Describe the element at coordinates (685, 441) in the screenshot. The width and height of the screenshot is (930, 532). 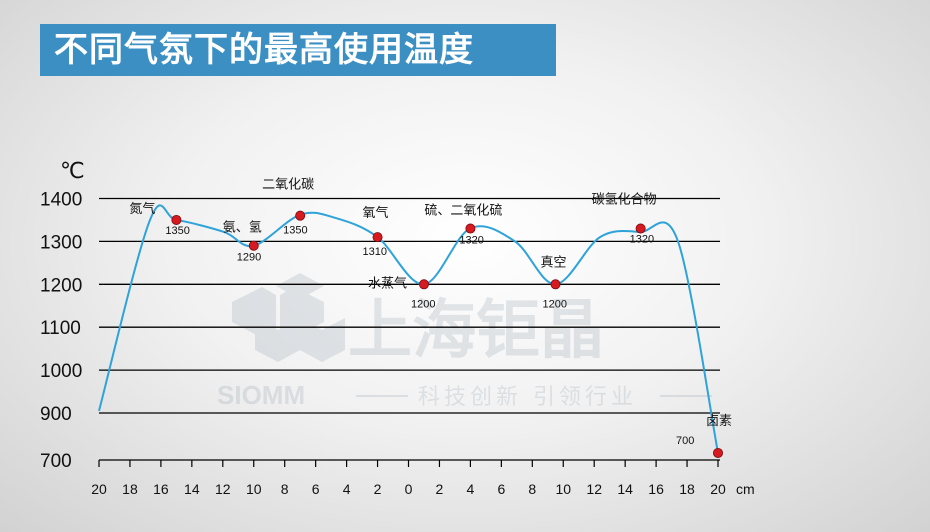
I see `point-value-label: 700` at that location.